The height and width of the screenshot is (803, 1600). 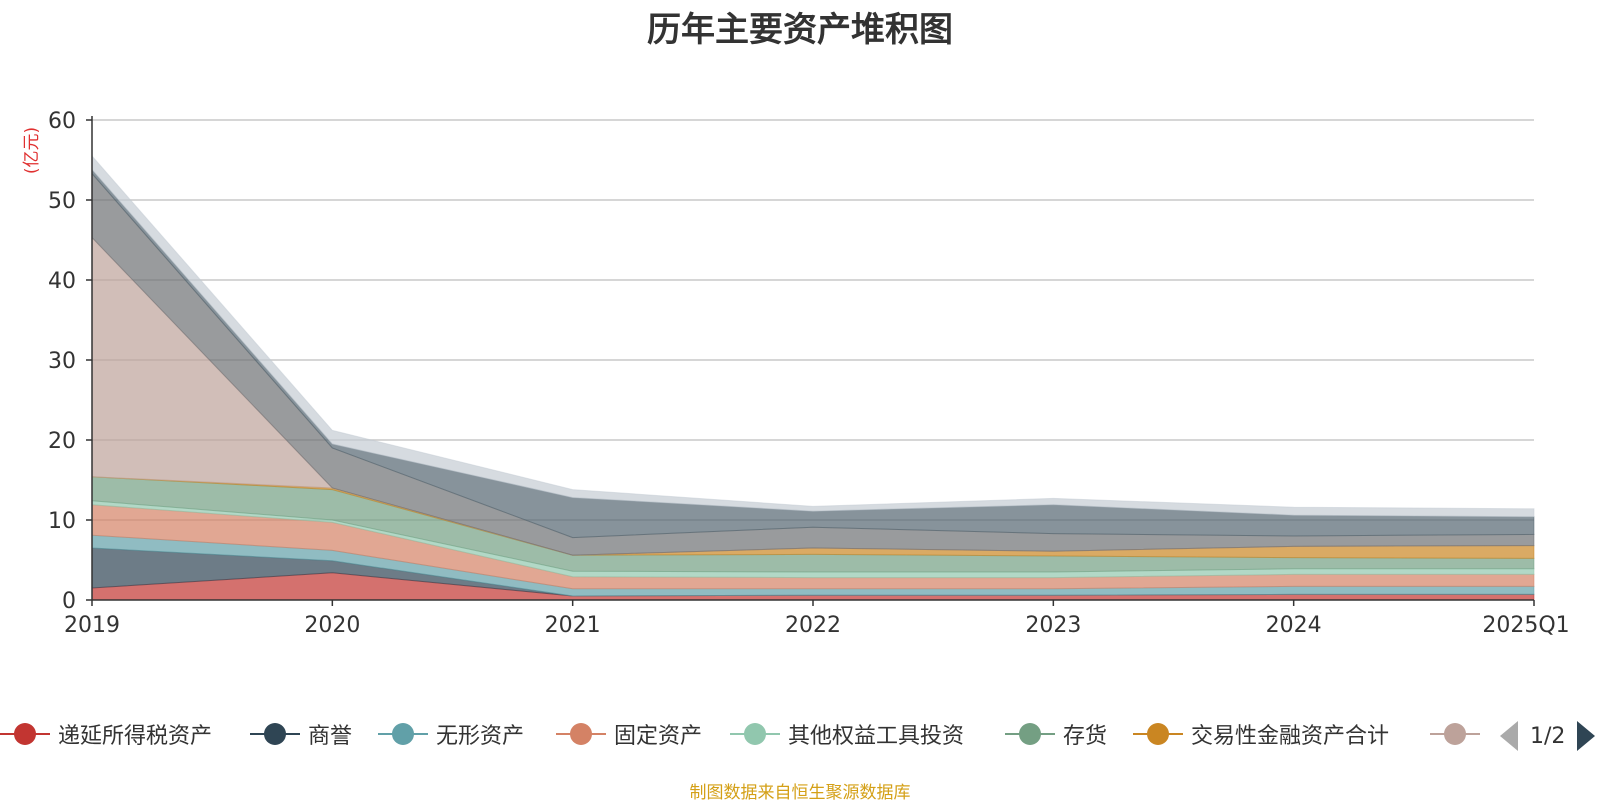 I want to click on x-tick-label: 2022, so click(x=813, y=625).